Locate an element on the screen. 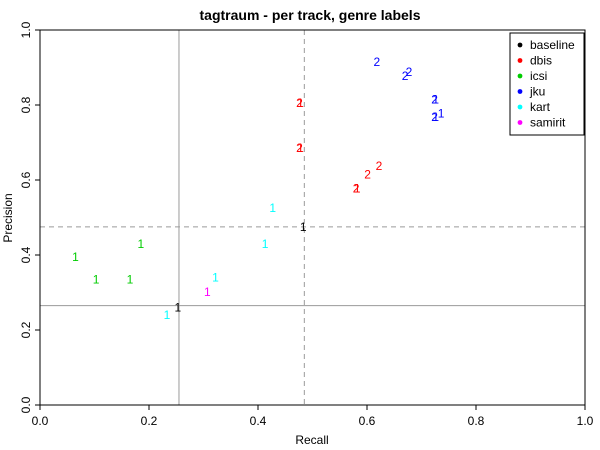  data-point-jku-4: 1 is located at coordinates (435, 99).